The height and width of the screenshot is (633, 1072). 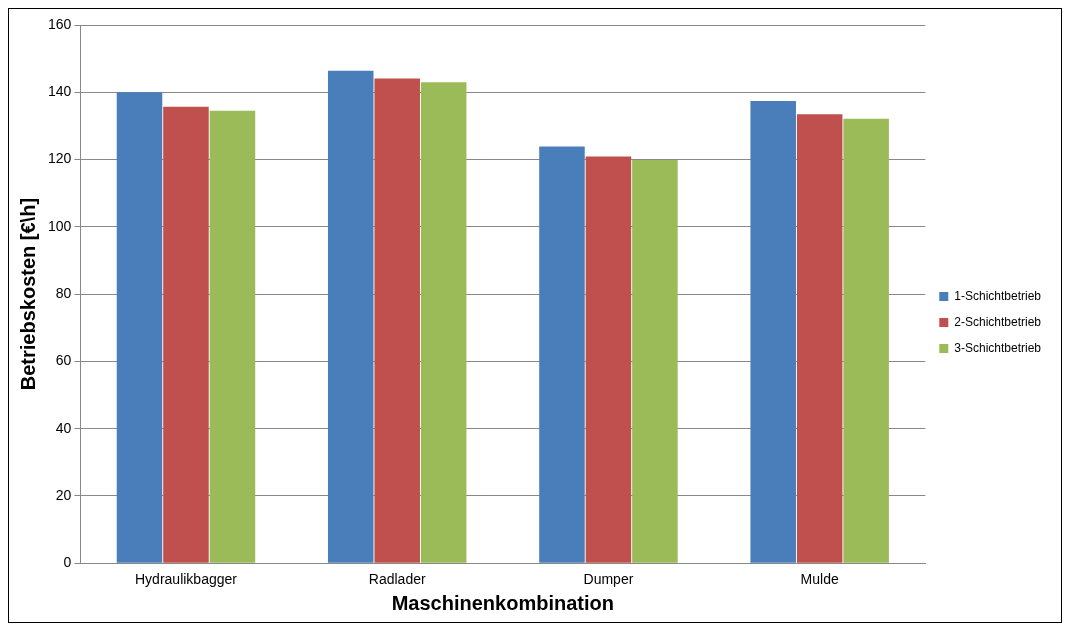 What do you see at coordinates (502, 602) in the screenshot?
I see `x-axis-title: Maschinenkombination` at bounding box center [502, 602].